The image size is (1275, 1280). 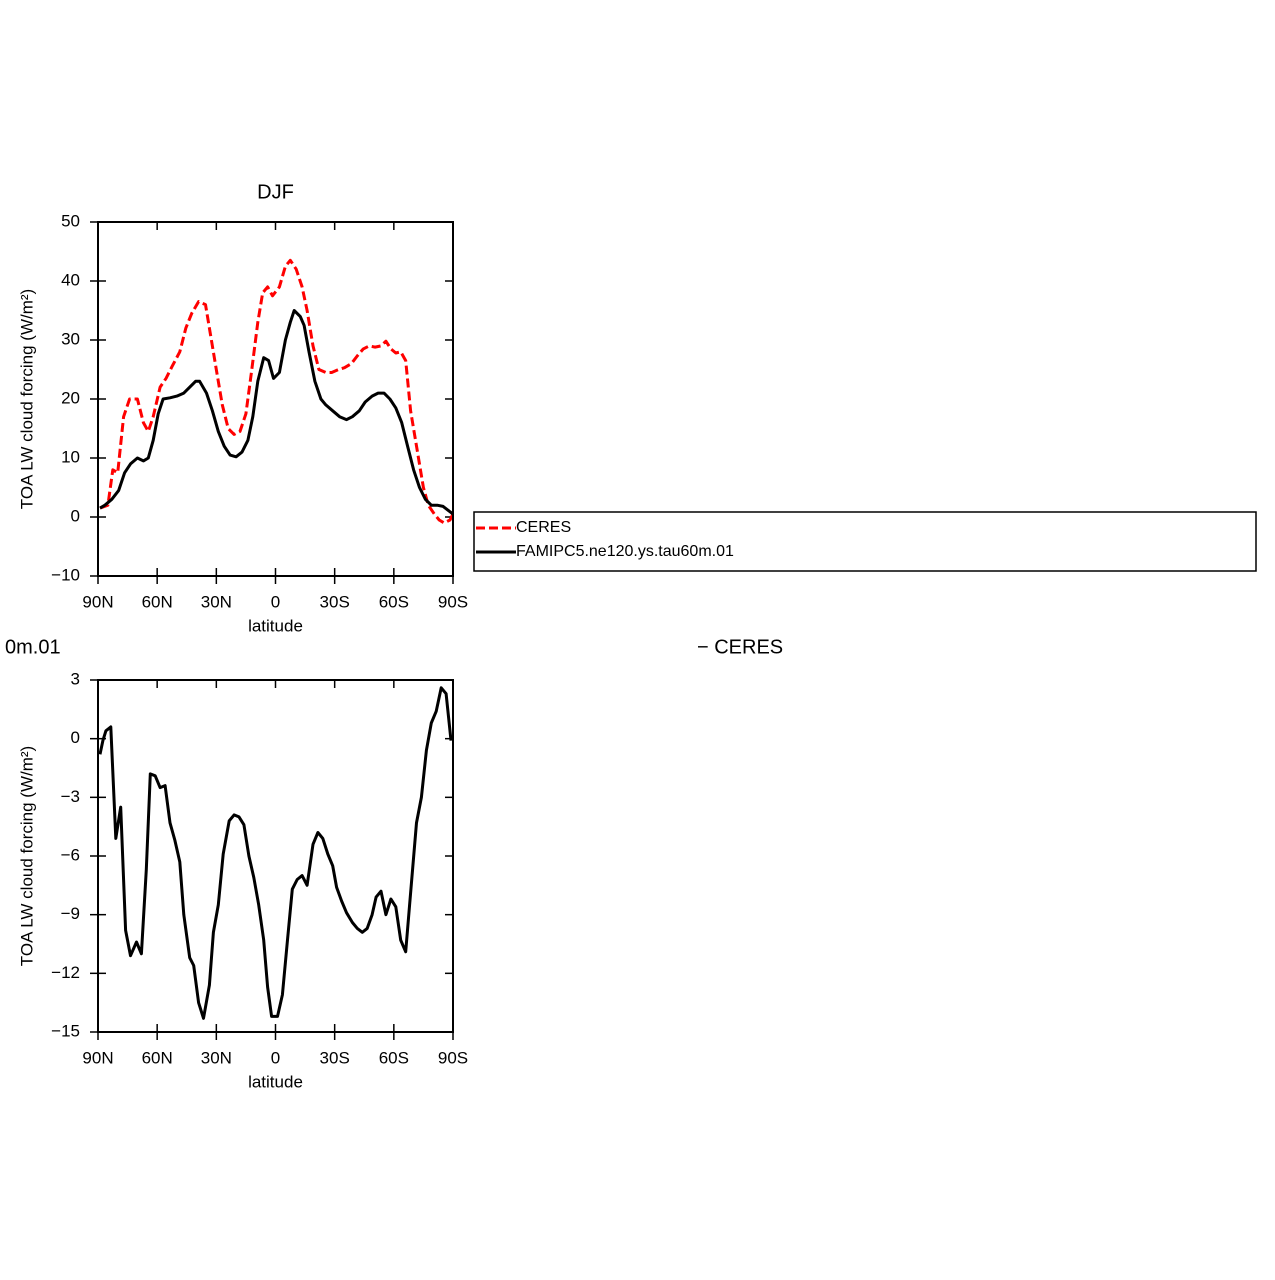 I want to click on y-tick-label: 30, so click(x=70, y=338).